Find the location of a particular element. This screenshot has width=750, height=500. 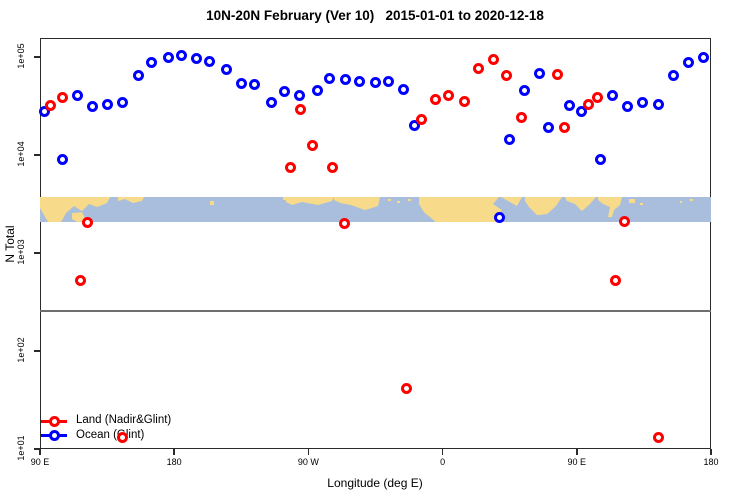

y-tick-label: 1e+02 is located at coordinates (21, 350).